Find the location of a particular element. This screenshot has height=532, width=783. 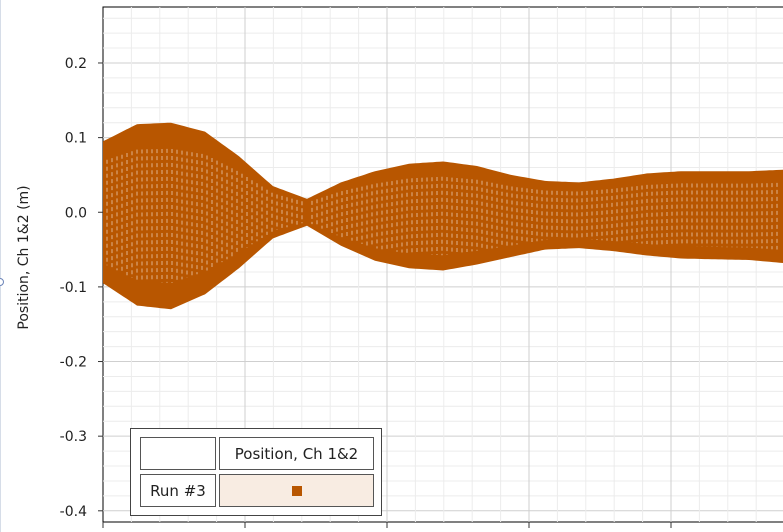

legend-swatch-icon is located at coordinates (296, 490).